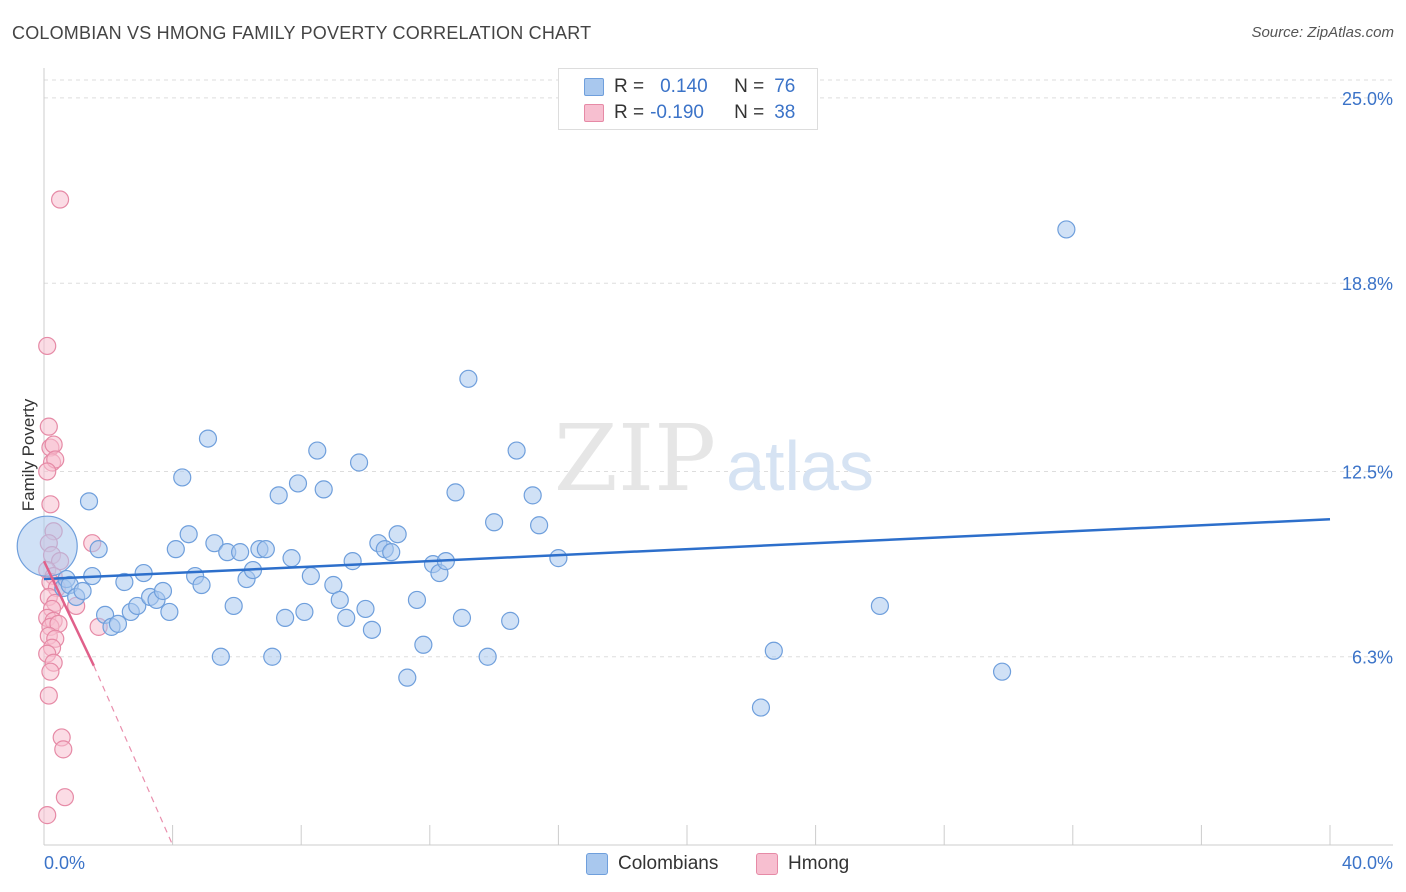 The height and width of the screenshot is (892, 1406). I want to click on legend-n-value: 38, so click(785, 112).